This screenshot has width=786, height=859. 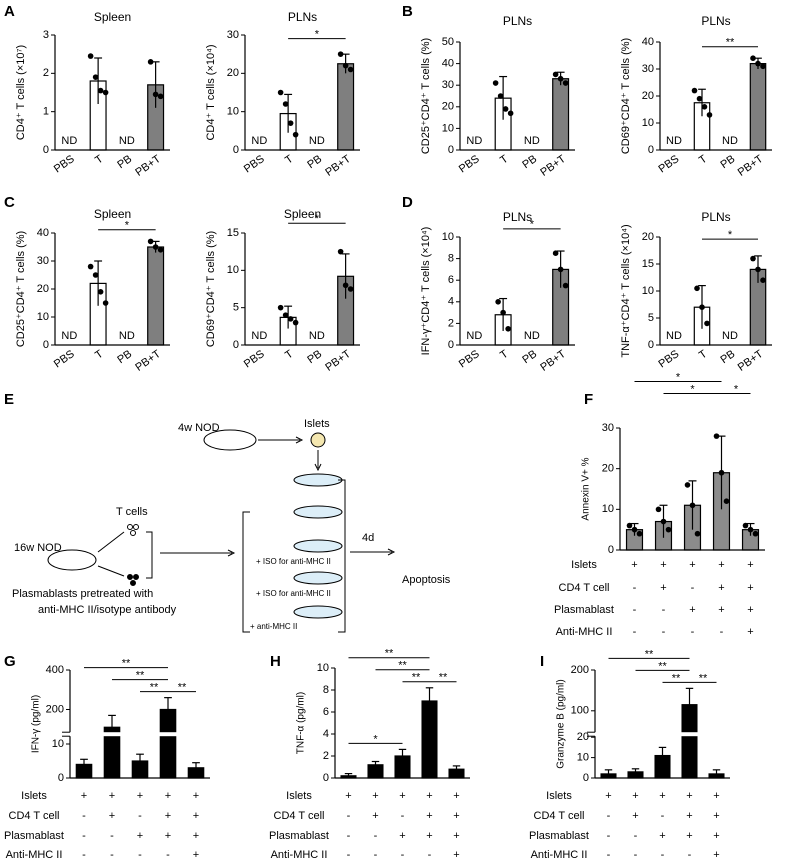 What do you see at coordinates (302, 17) in the screenshot?
I see `chart-title: PLNs` at bounding box center [302, 17].